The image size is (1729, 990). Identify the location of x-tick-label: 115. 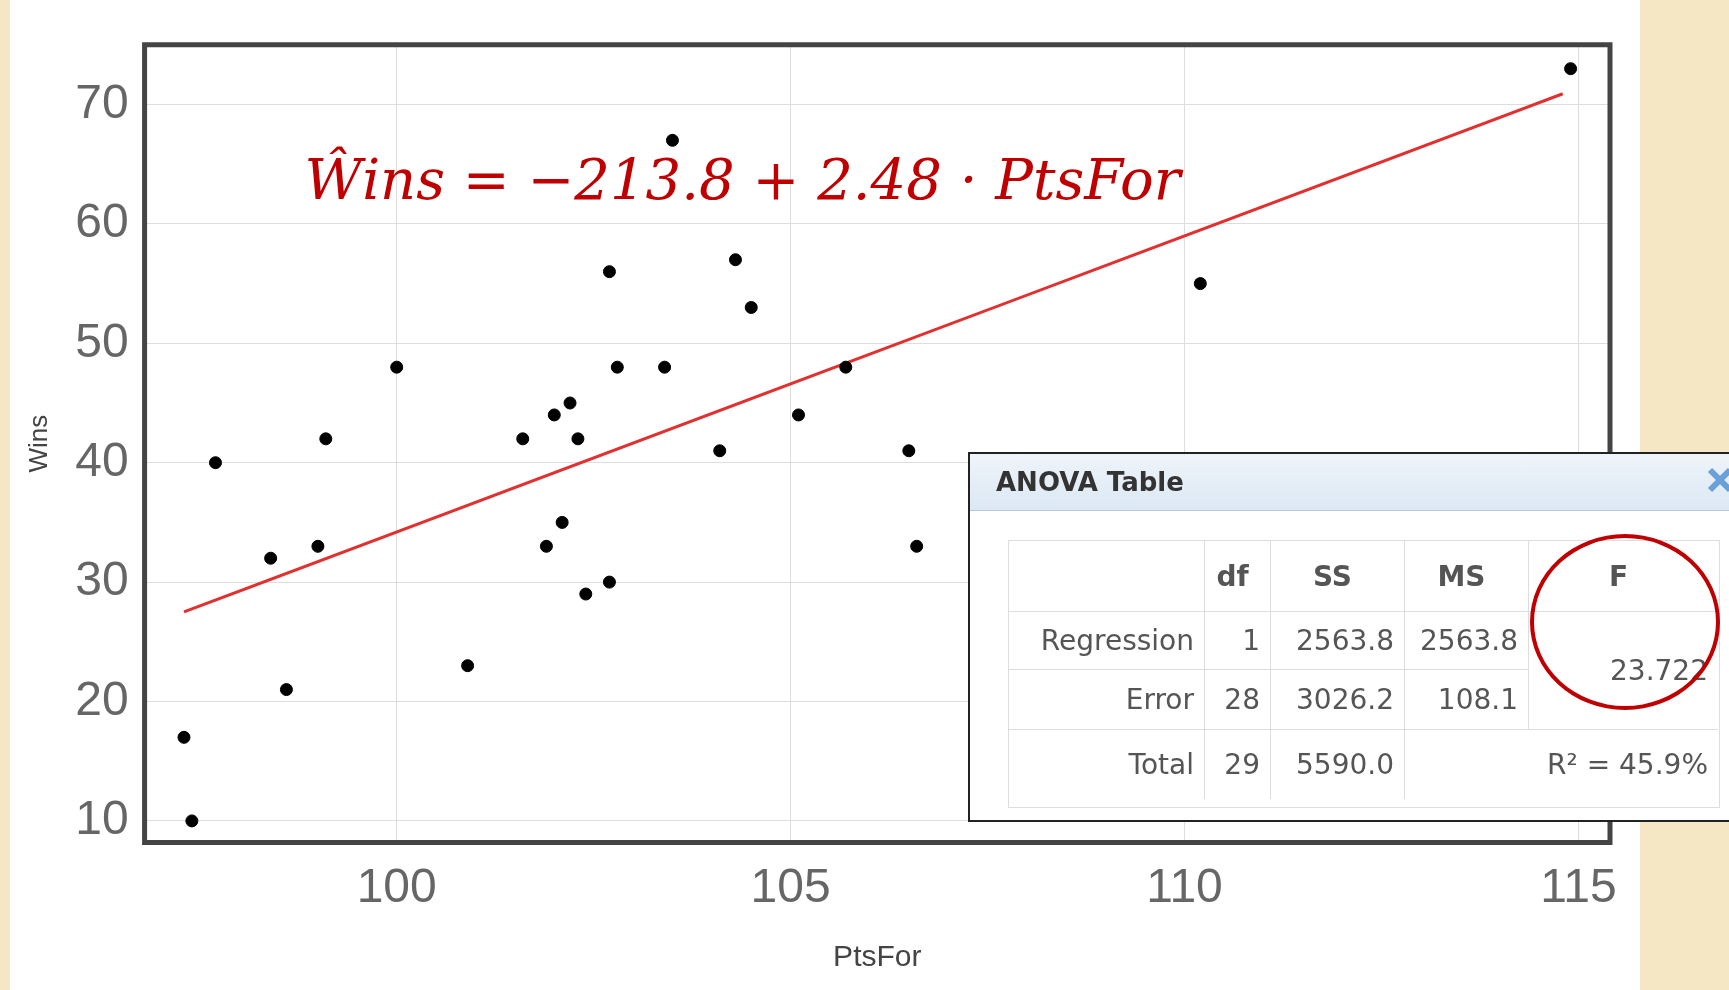
(1578, 886).